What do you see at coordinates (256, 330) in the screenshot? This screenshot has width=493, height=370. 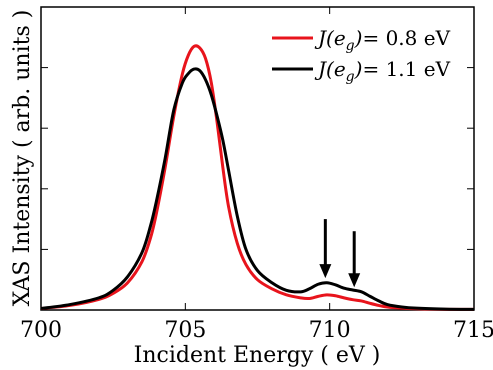 I see `x-tick-labels: 700 705 710 715` at bounding box center [256, 330].